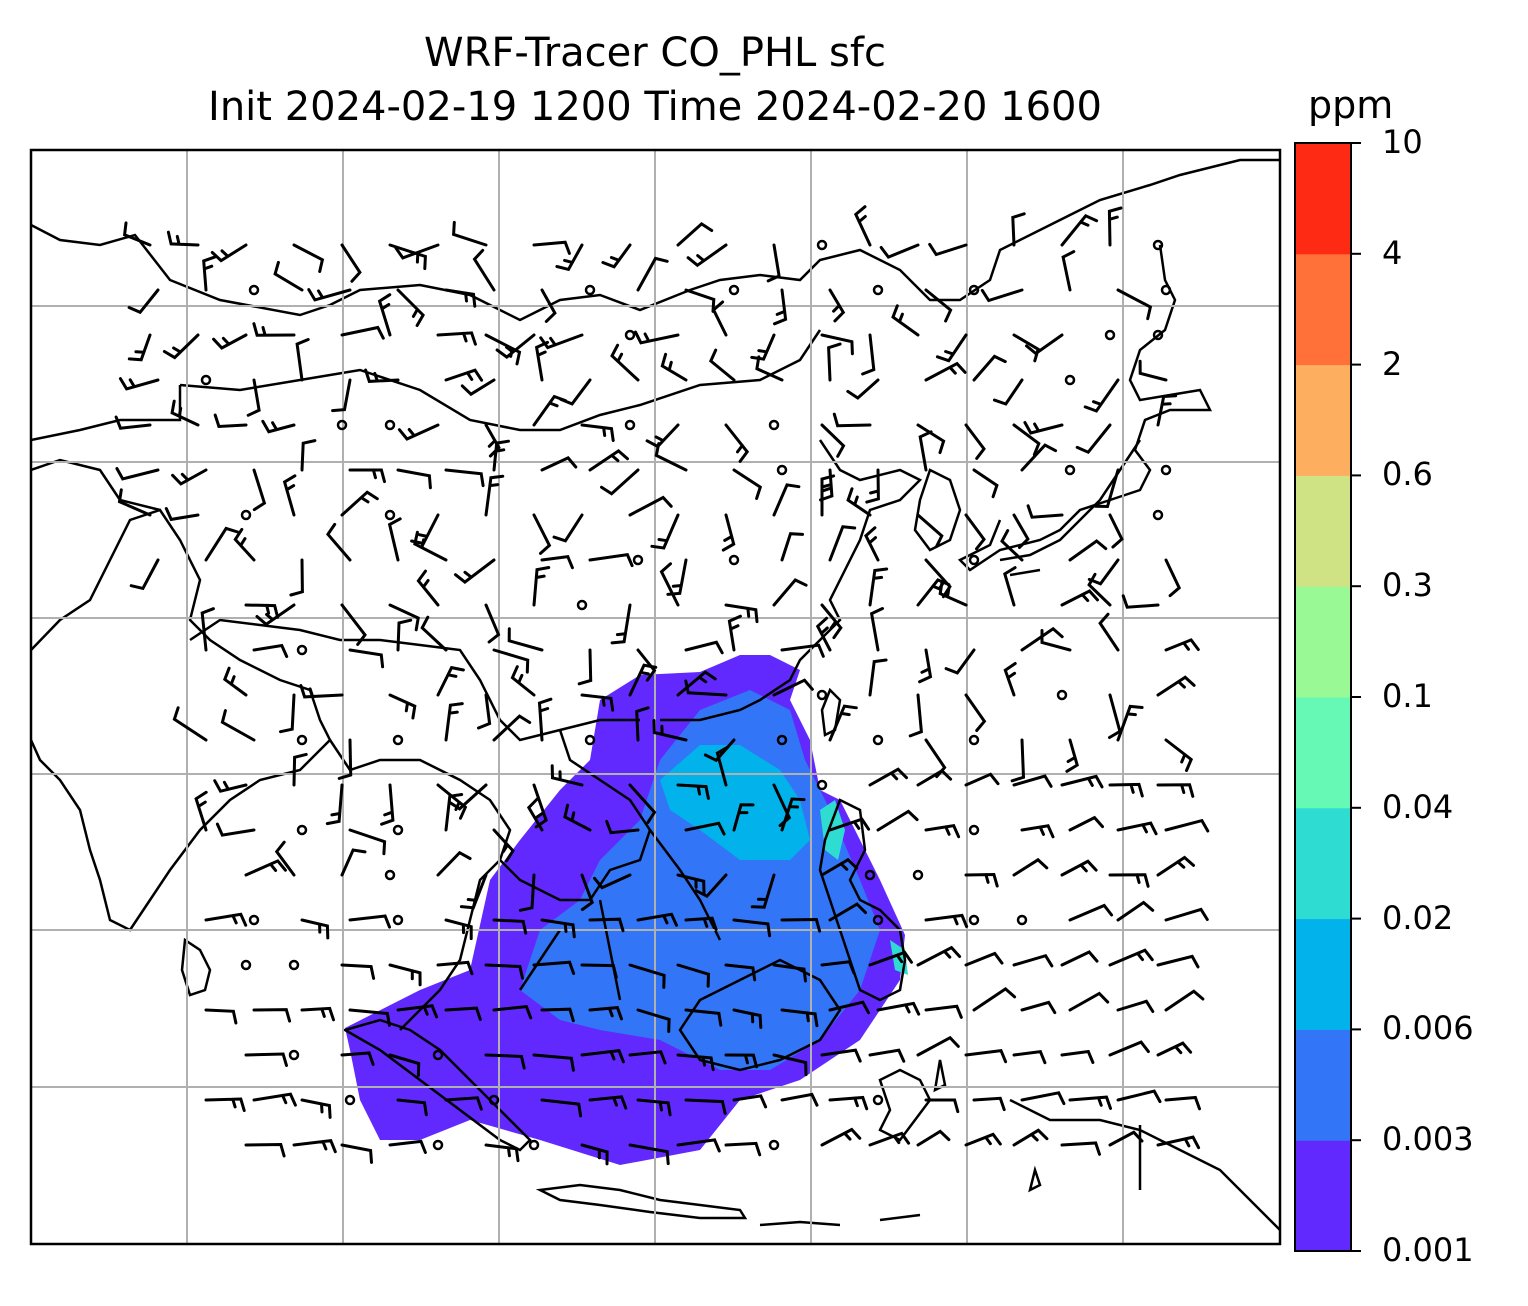 The width and height of the screenshot is (1528, 1306). Describe the element at coordinates (1144, 1164) in the screenshot. I see `coast-newguinea` at that location.